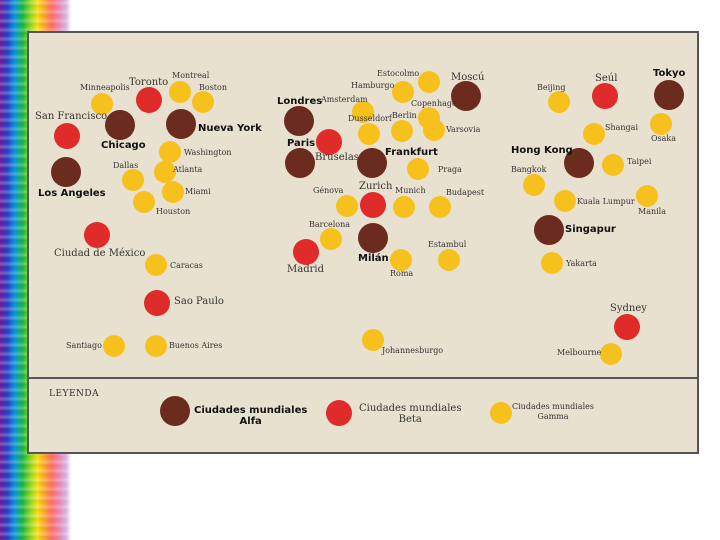 This screenshot has width=720, height=540. What do you see at coordinates (440, 207) in the screenshot?
I see `city-dot-budapest` at bounding box center [440, 207].